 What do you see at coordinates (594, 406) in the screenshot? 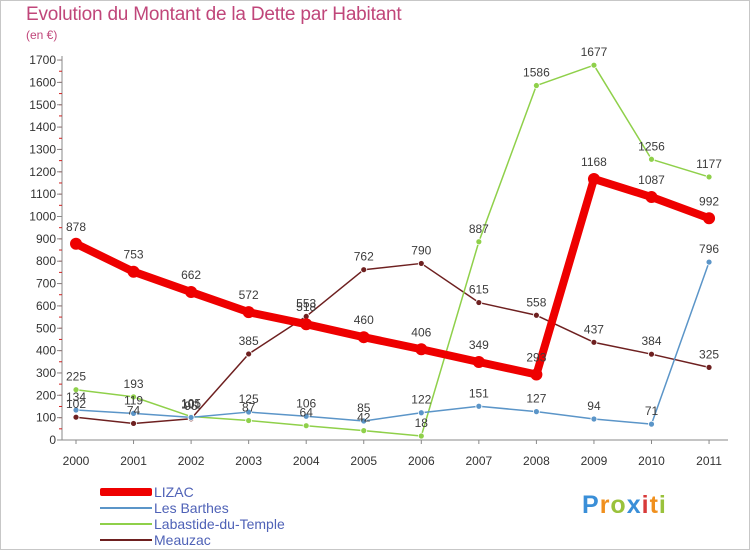
I see `data-label-les-barthes: 94` at bounding box center [594, 406].